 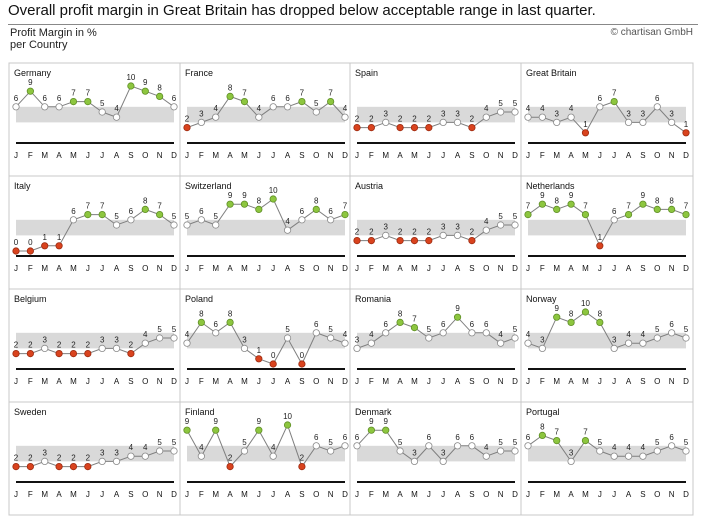 I want to click on data-label: 0, so click(x=302, y=355).